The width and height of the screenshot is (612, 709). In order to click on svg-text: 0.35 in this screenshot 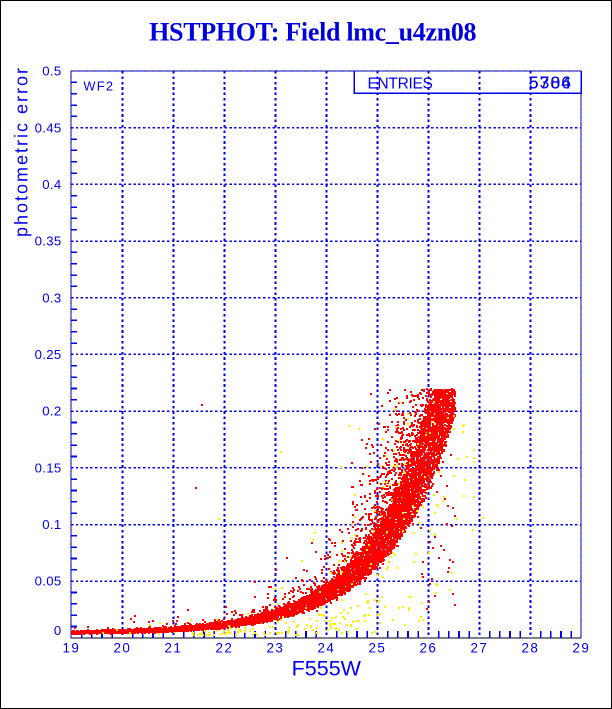, I will do `click(48, 241)`.